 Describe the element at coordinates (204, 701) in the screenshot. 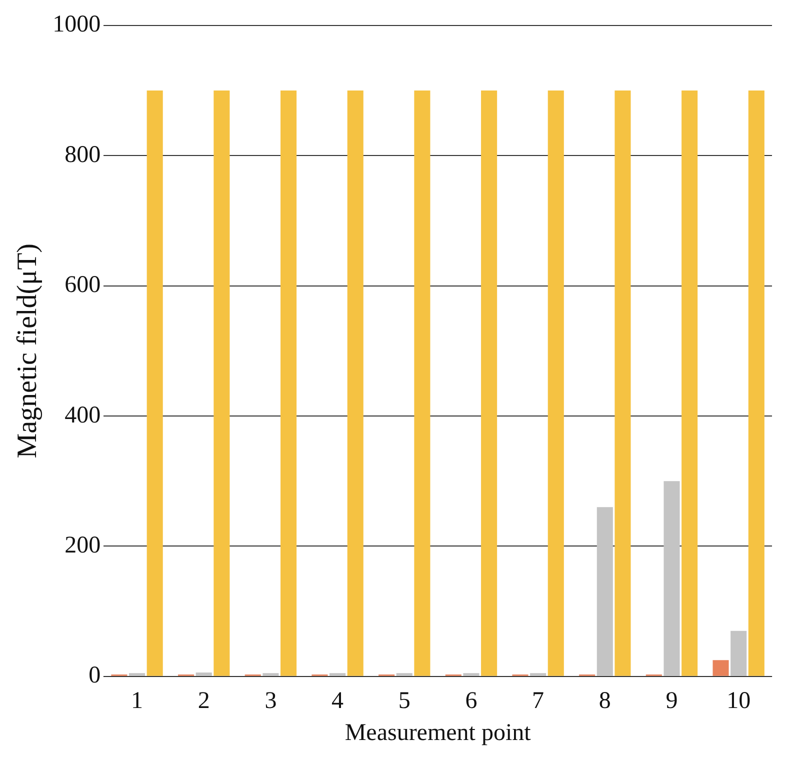

I see `x-tick-label: 2` at that location.